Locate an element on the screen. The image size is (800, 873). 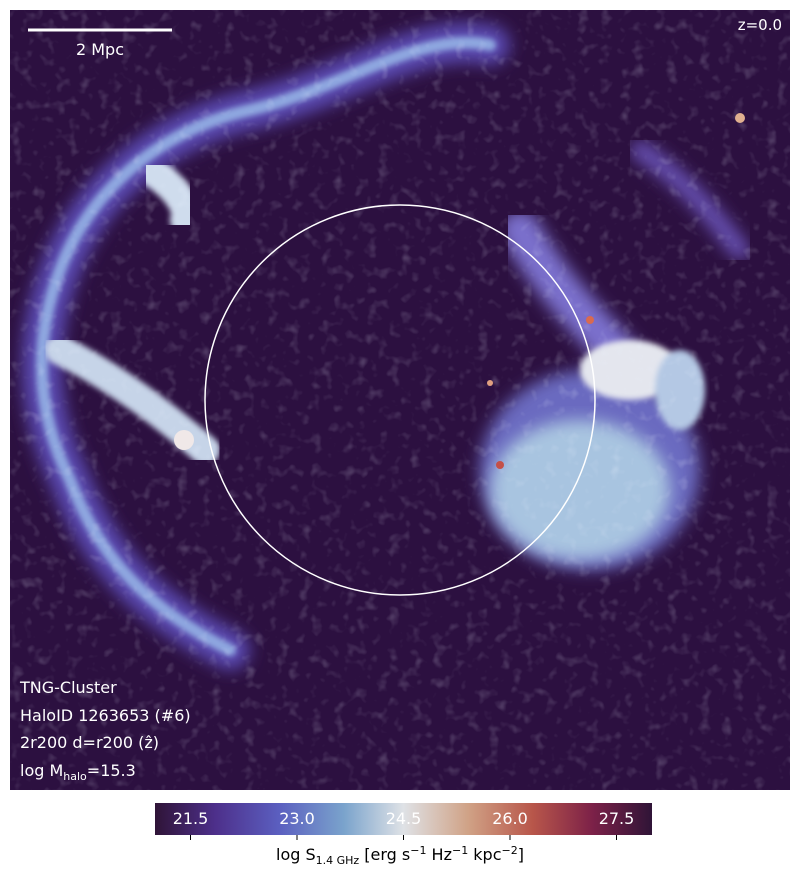
scale-label: 2 Mpc is located at coordinates (100, 49).